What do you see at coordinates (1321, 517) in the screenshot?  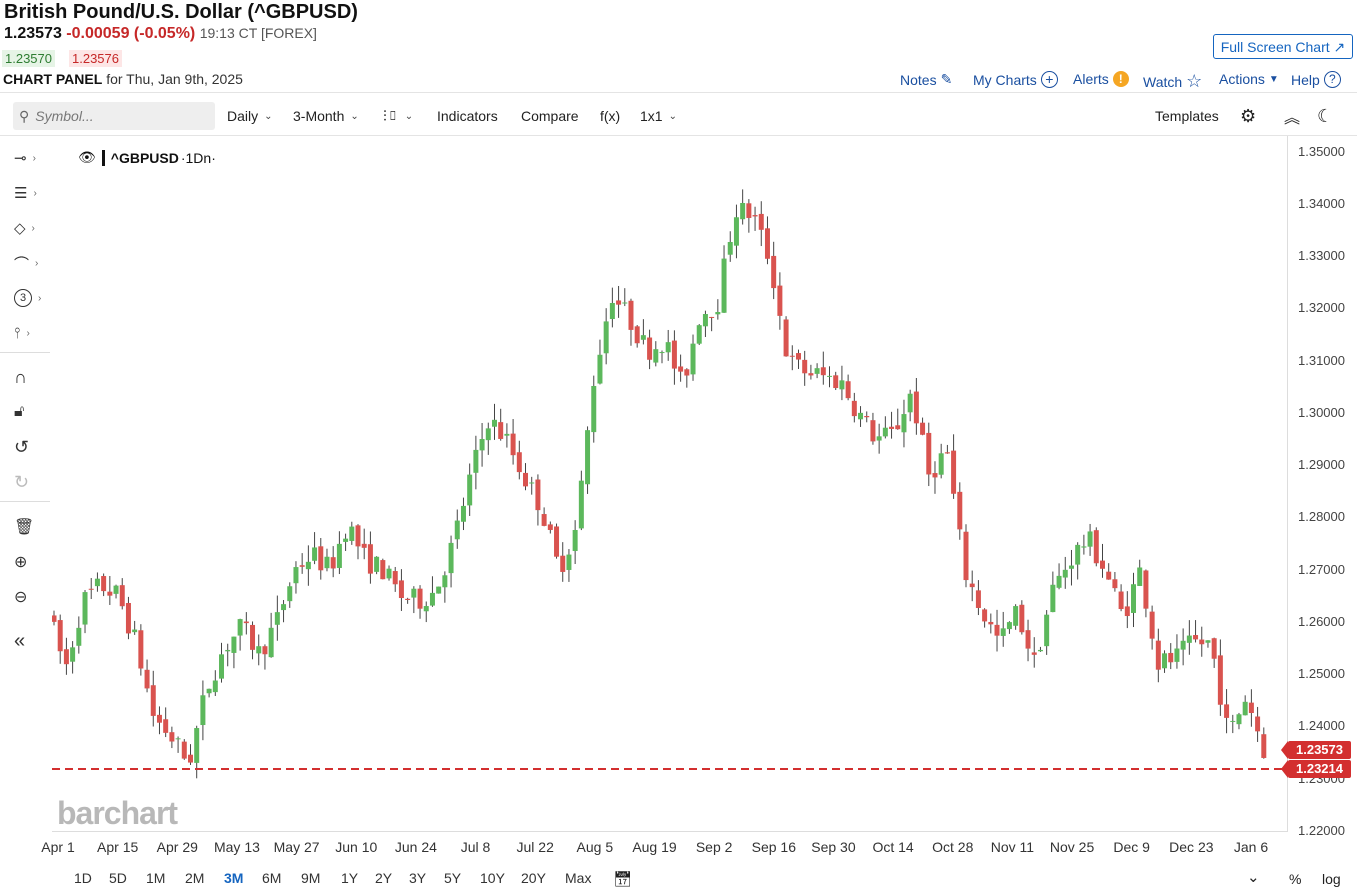 I see `y-tick-label: 1.28000` at bounding box center [1321, 517].